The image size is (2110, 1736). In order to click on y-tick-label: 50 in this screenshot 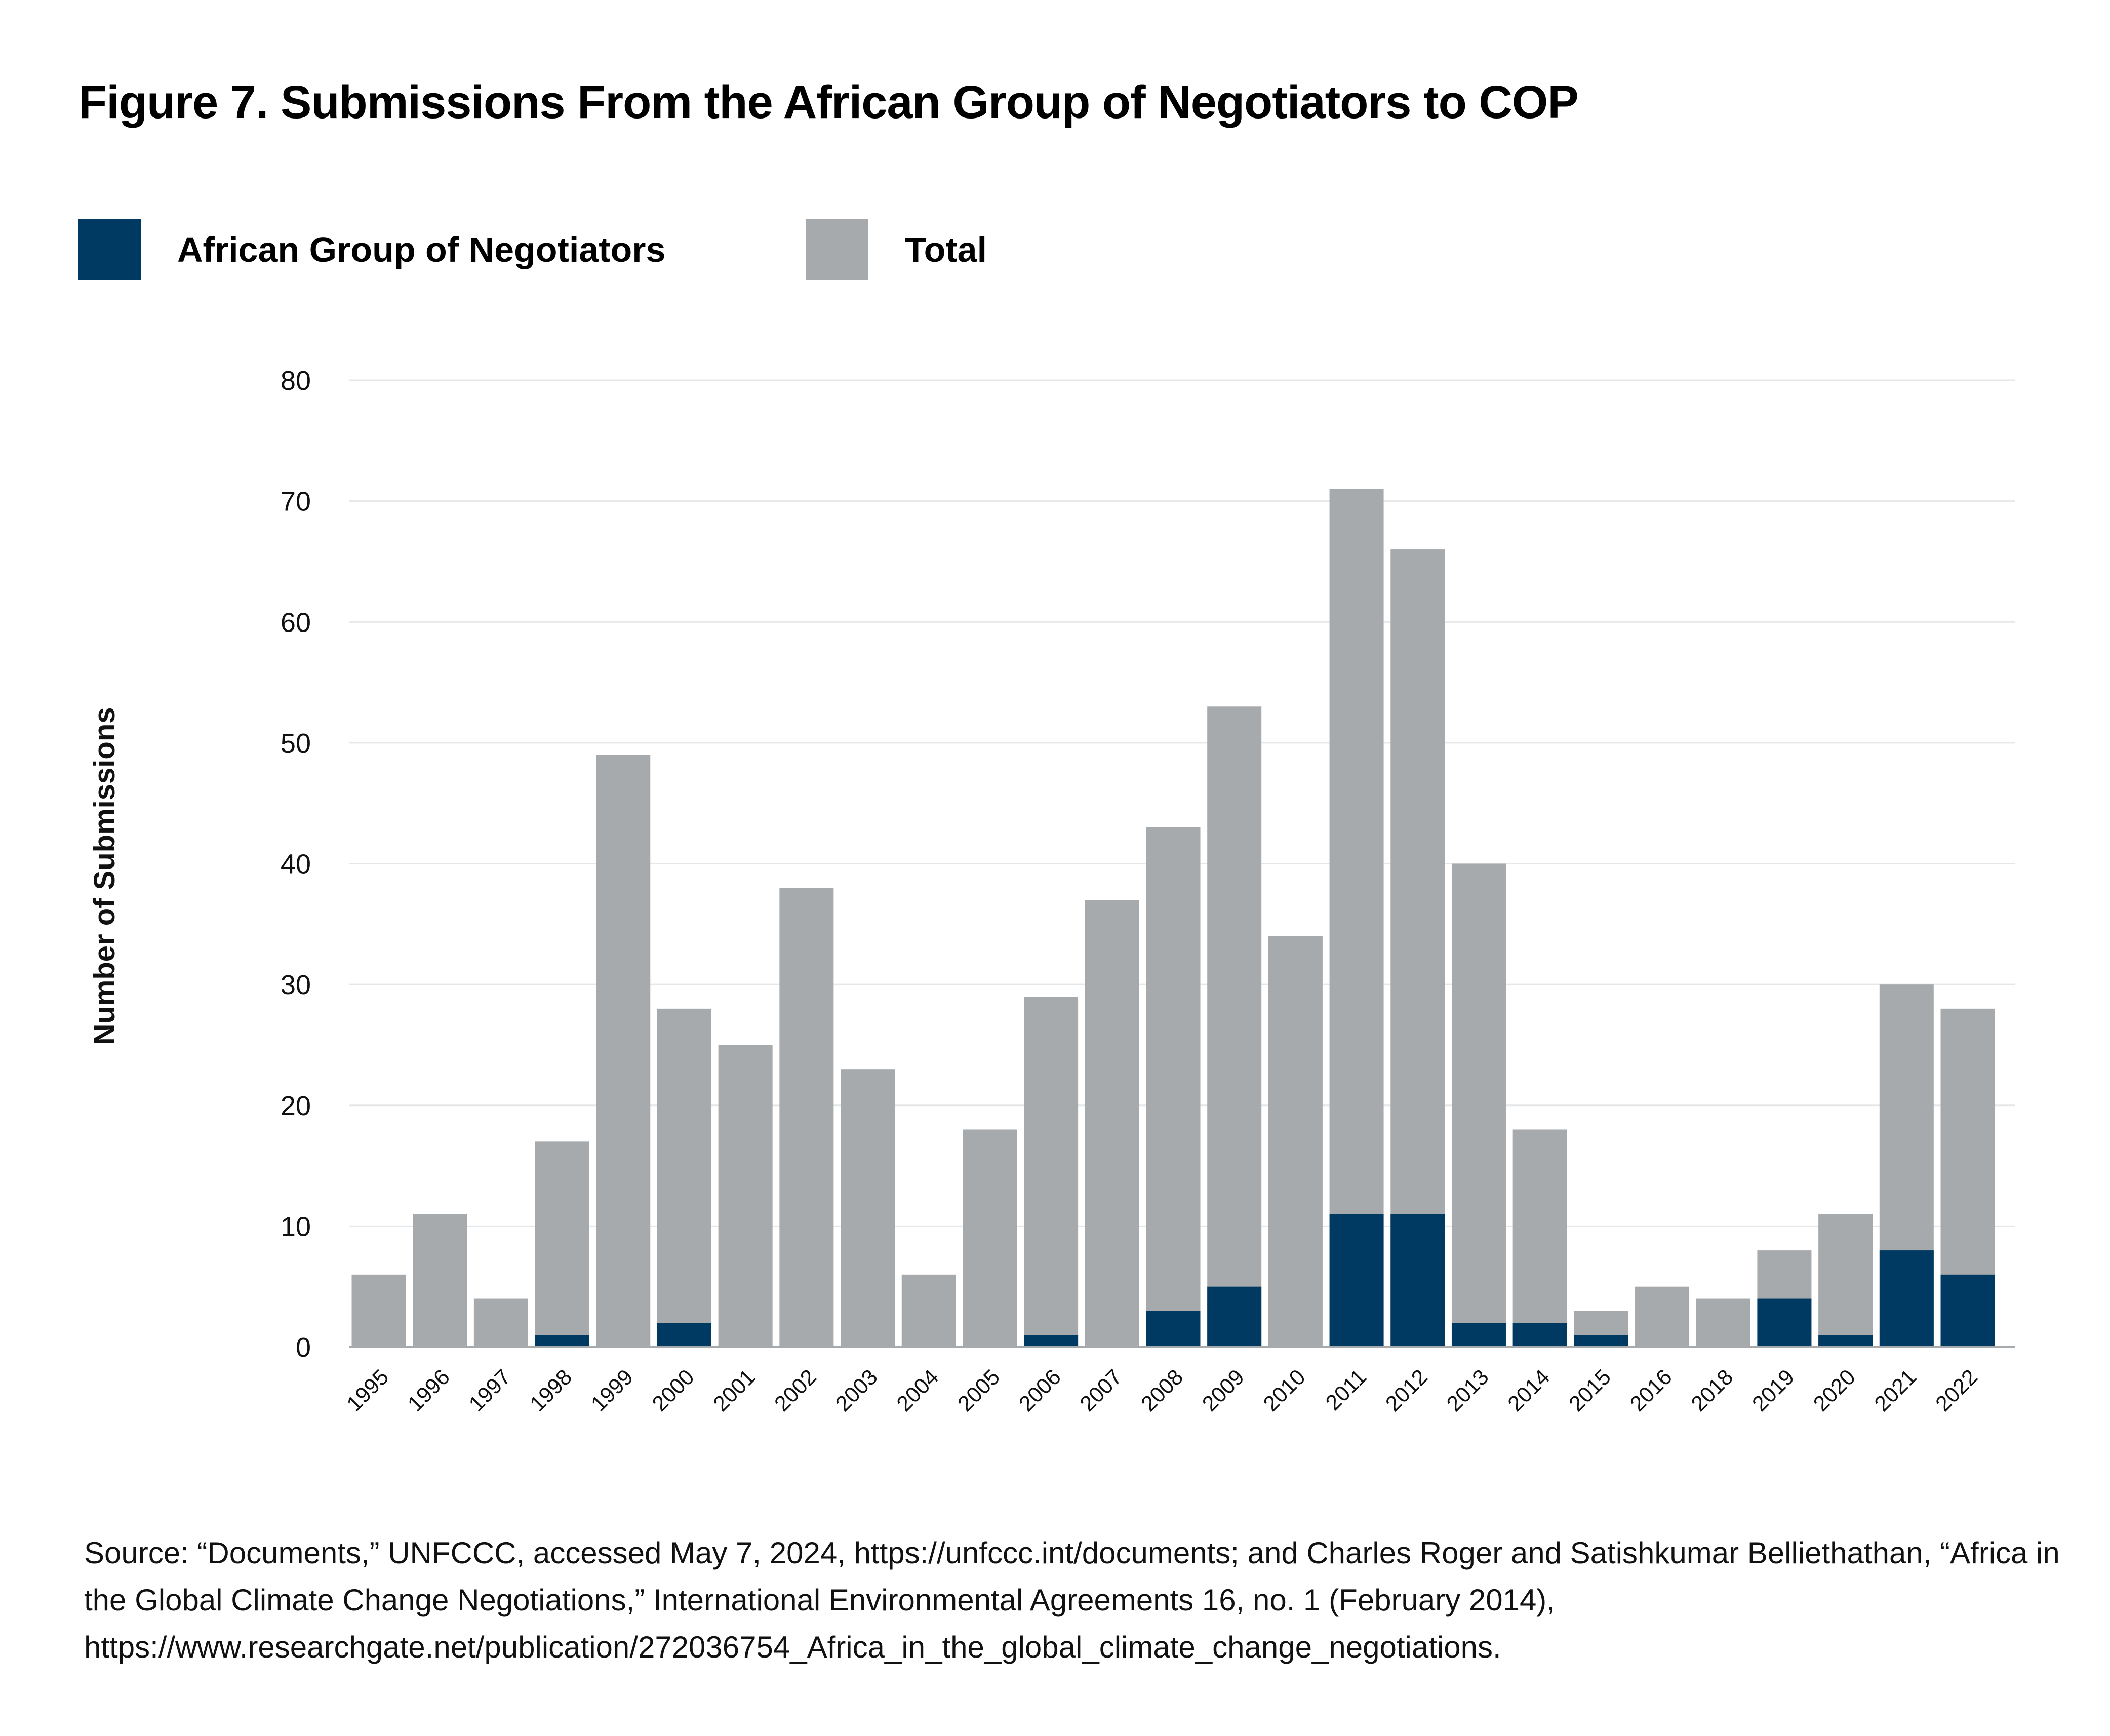, I will do `click(296, 743)`.